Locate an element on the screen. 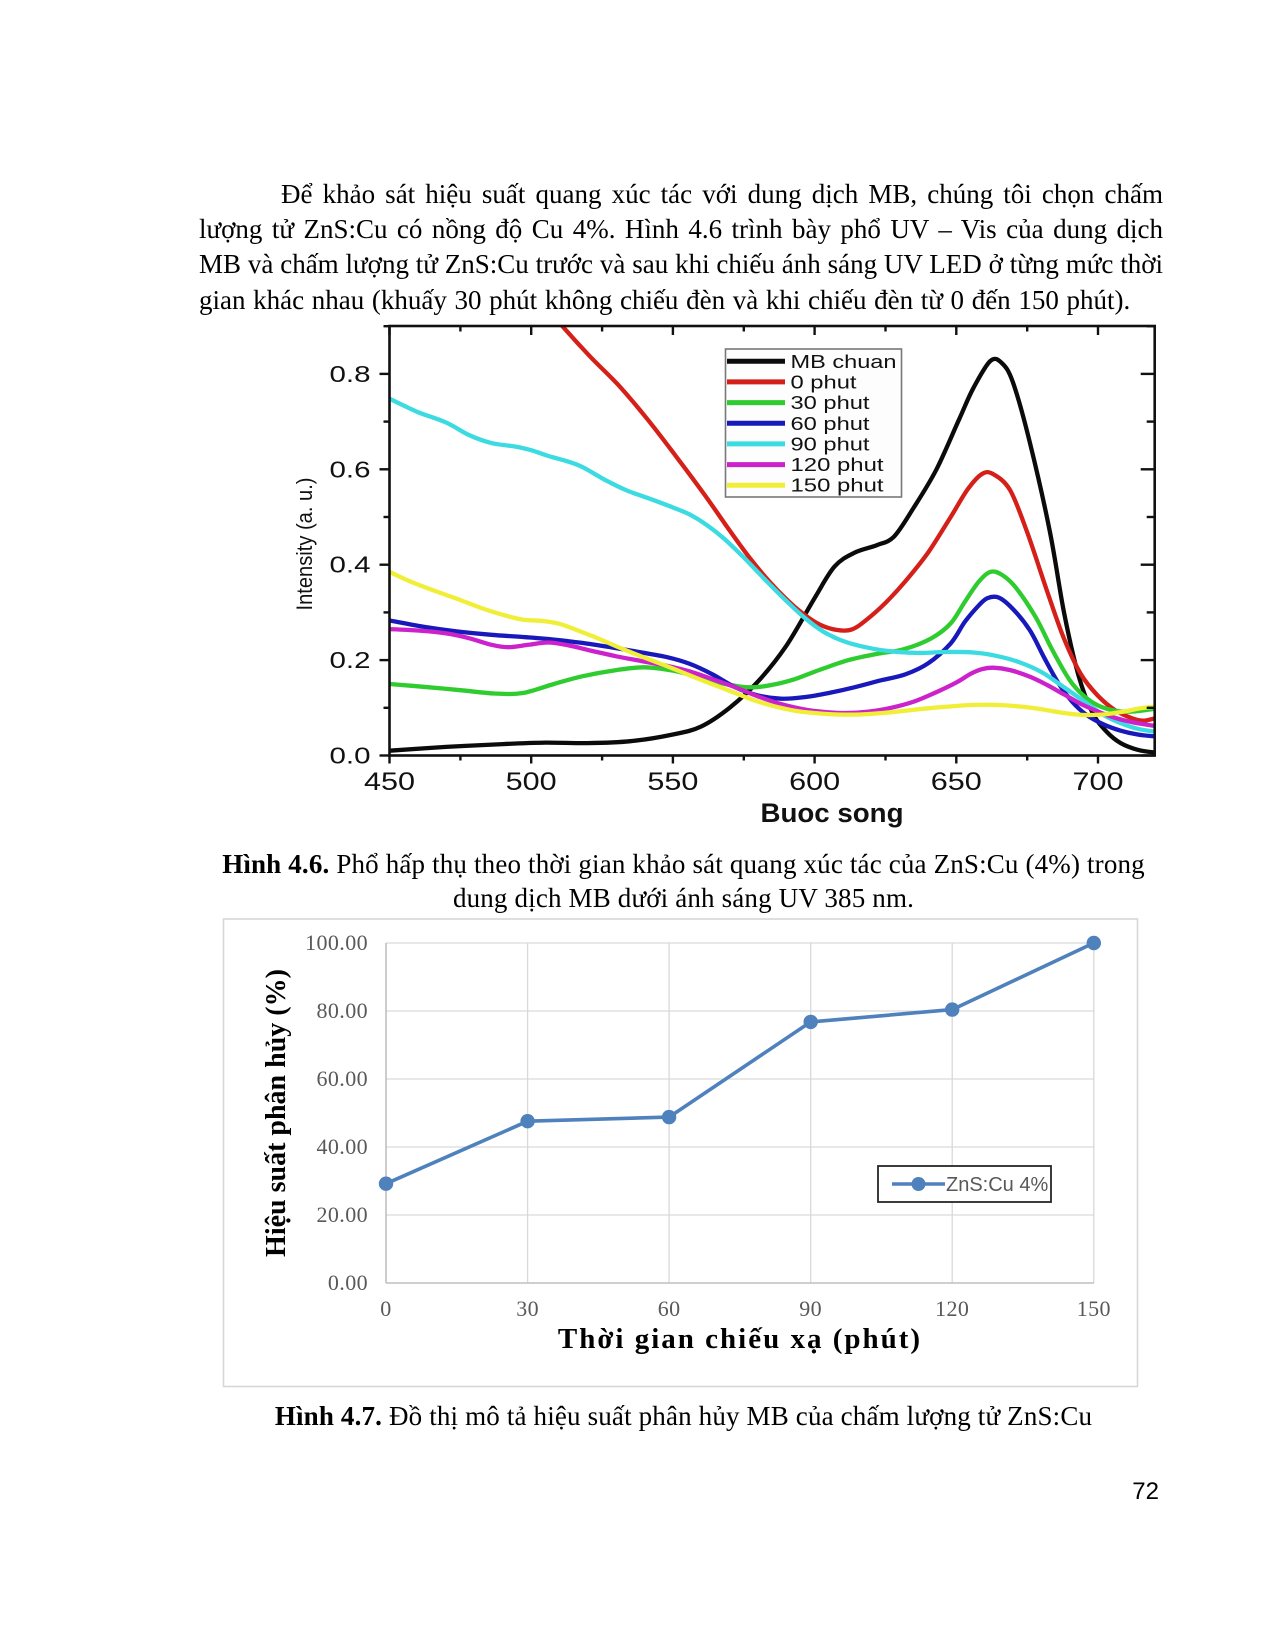 This screenshot has height=1650, width=1275. svg-text: 60 is located at coordinates (669, 1308).